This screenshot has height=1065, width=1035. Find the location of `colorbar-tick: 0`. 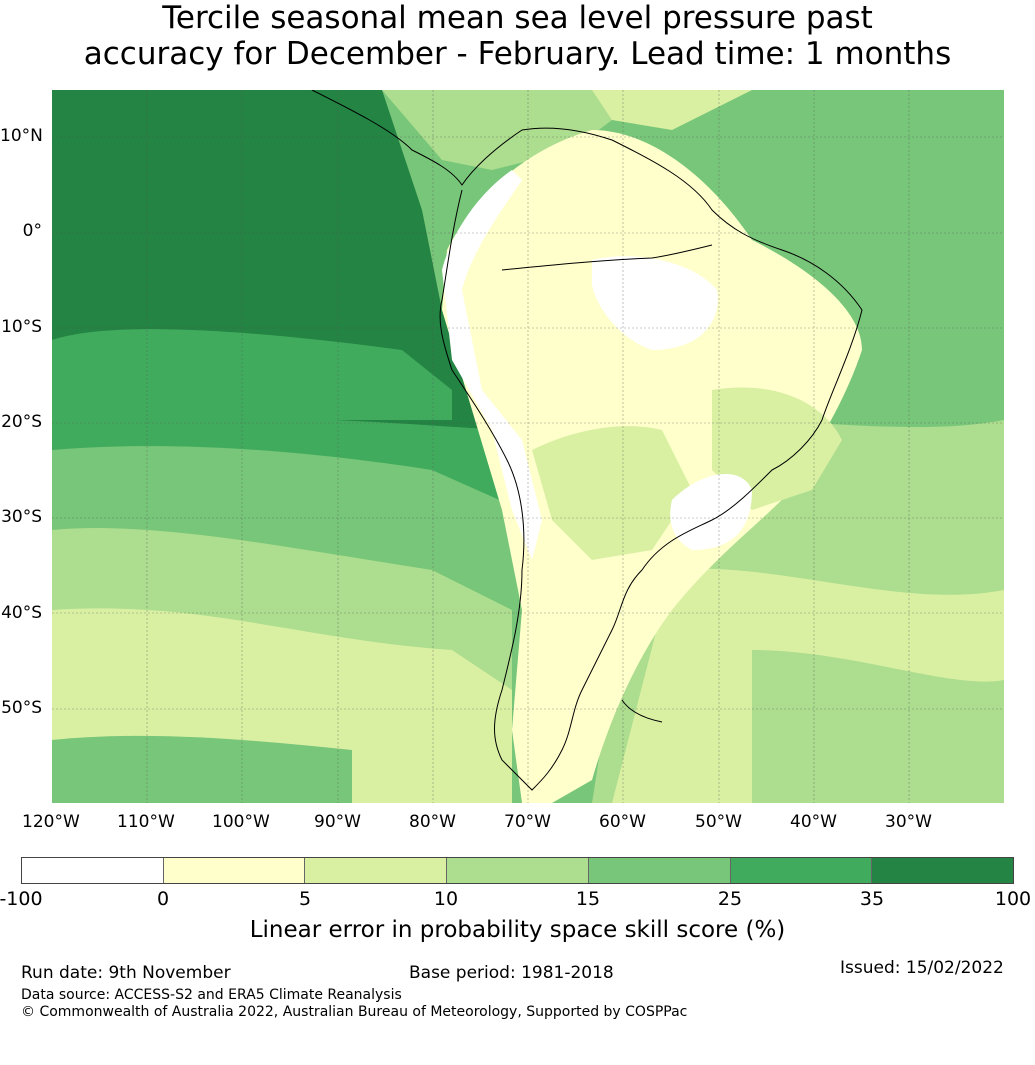

colorbar-tick: 0 is located at coordinates (163, 899).